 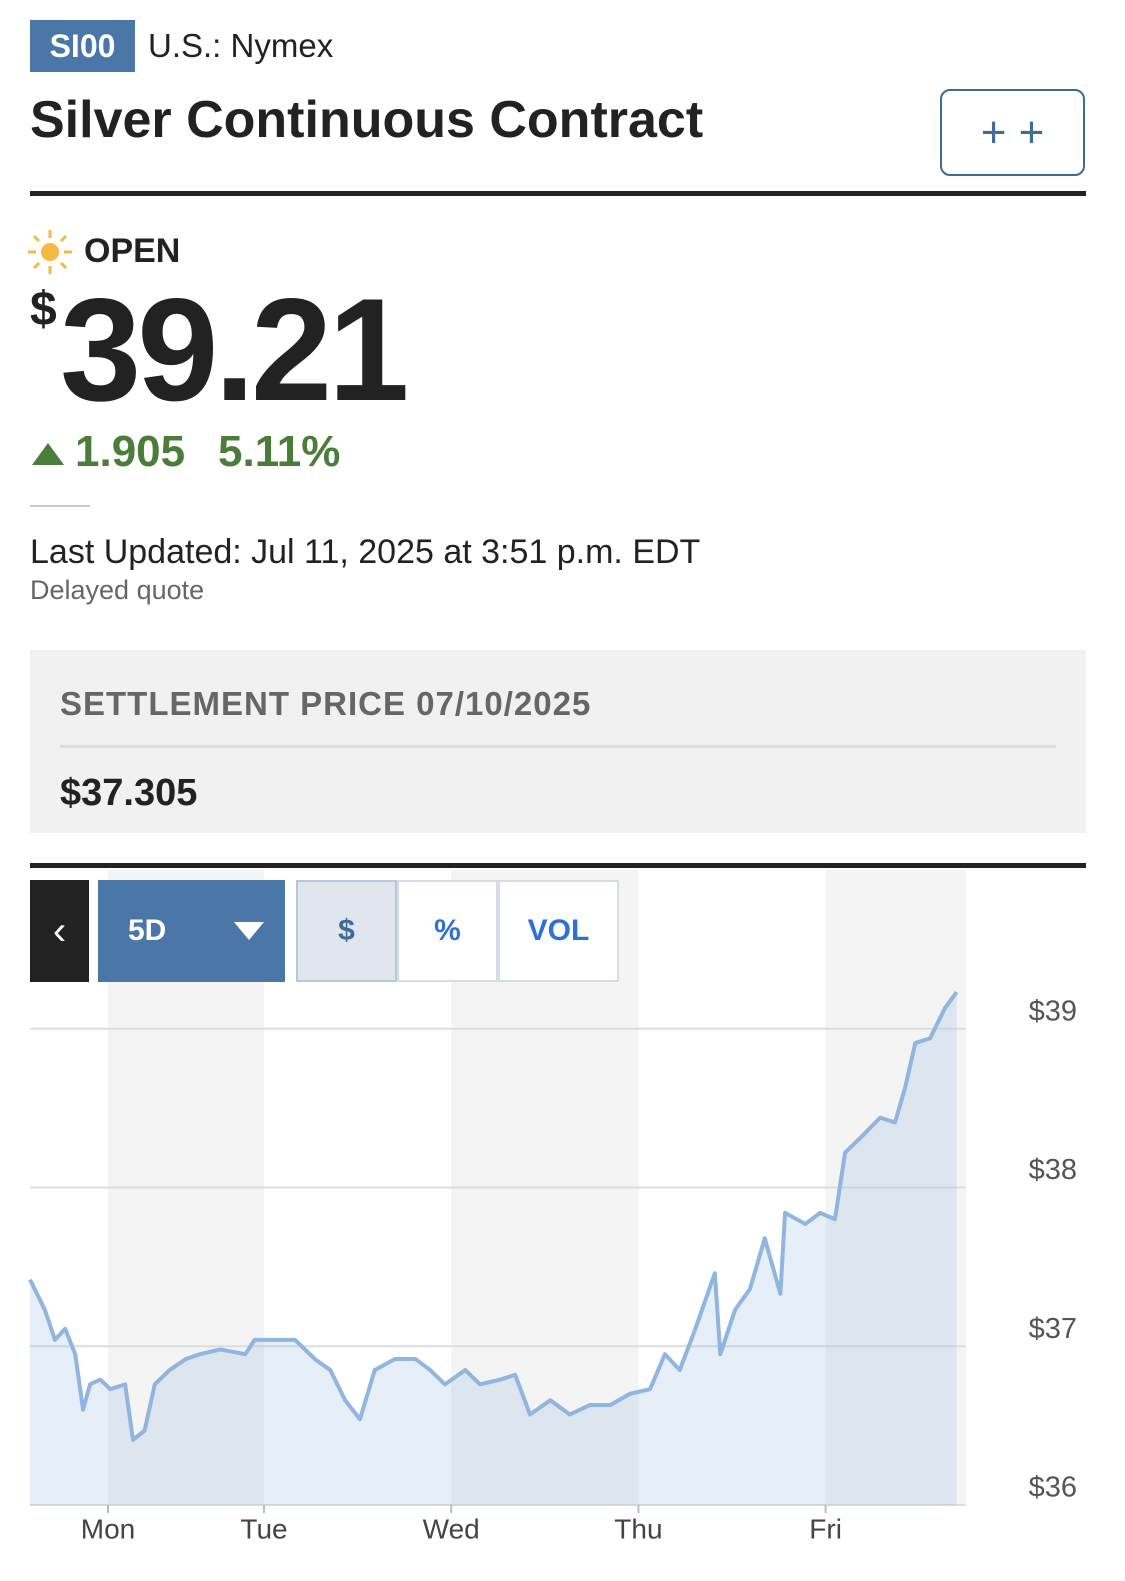 I want to click on up-arrow, so click(x=48, y=454).